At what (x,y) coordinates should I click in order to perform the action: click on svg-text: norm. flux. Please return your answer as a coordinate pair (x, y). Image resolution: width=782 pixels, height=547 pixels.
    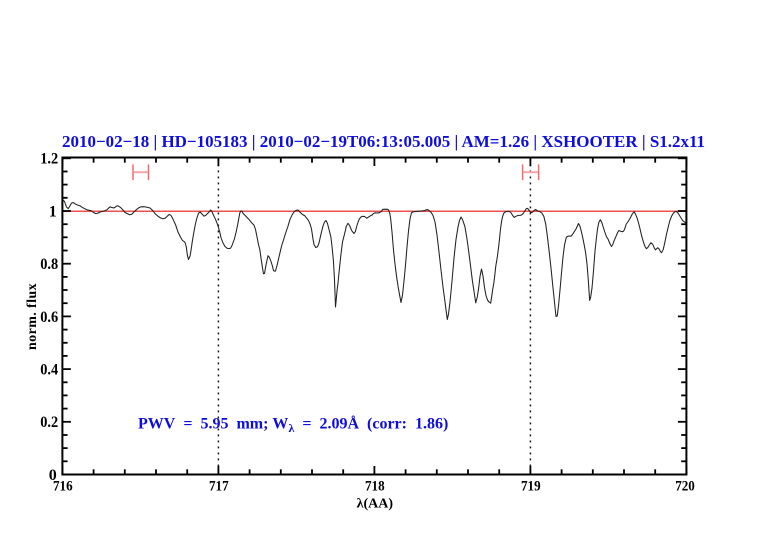
    Looking at the image, I should click on (32, 316).